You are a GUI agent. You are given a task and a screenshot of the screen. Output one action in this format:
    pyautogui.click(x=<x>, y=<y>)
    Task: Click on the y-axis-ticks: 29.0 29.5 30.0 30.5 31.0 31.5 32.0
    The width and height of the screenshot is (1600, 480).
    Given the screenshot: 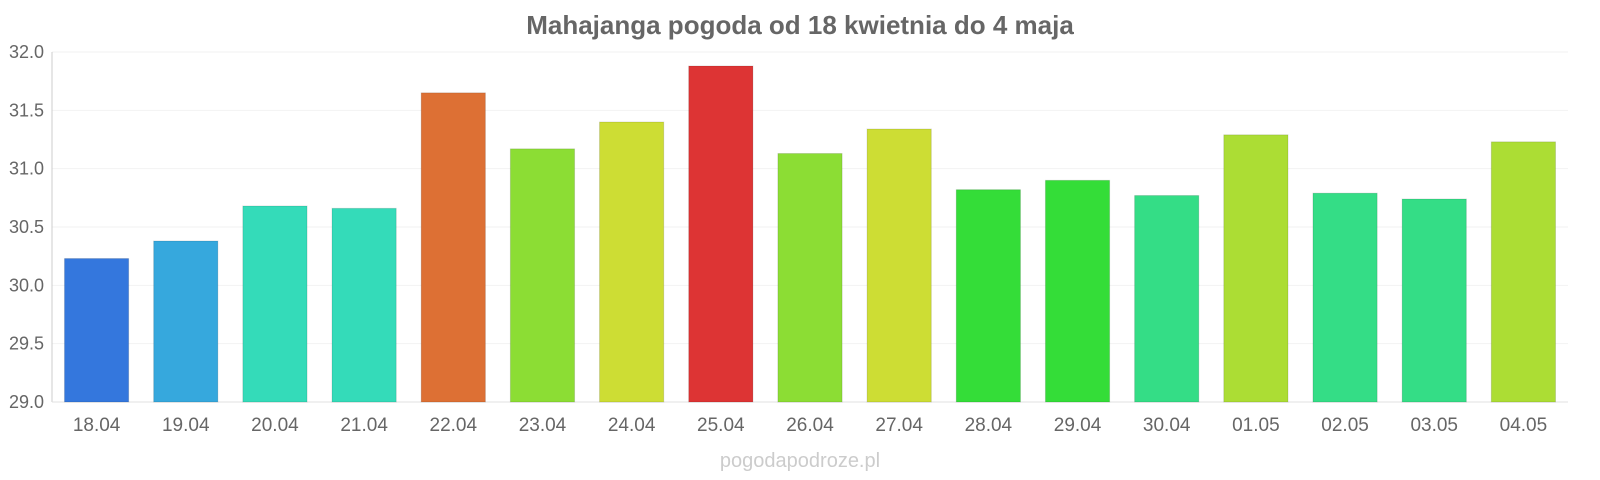 What is the action you would take?
    pyautogui.click(x=26, y=227)
    